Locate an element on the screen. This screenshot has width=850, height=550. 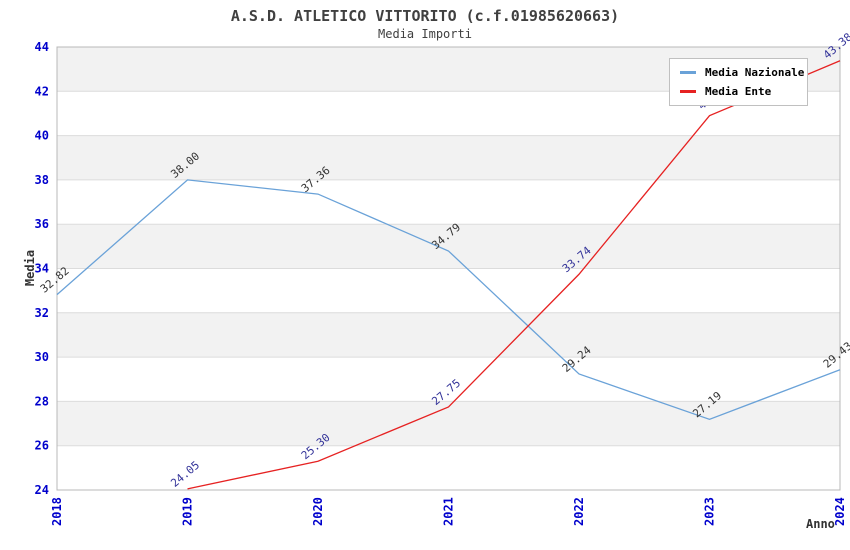
y-tick-label: 36 is located at coordinates (42, 224).